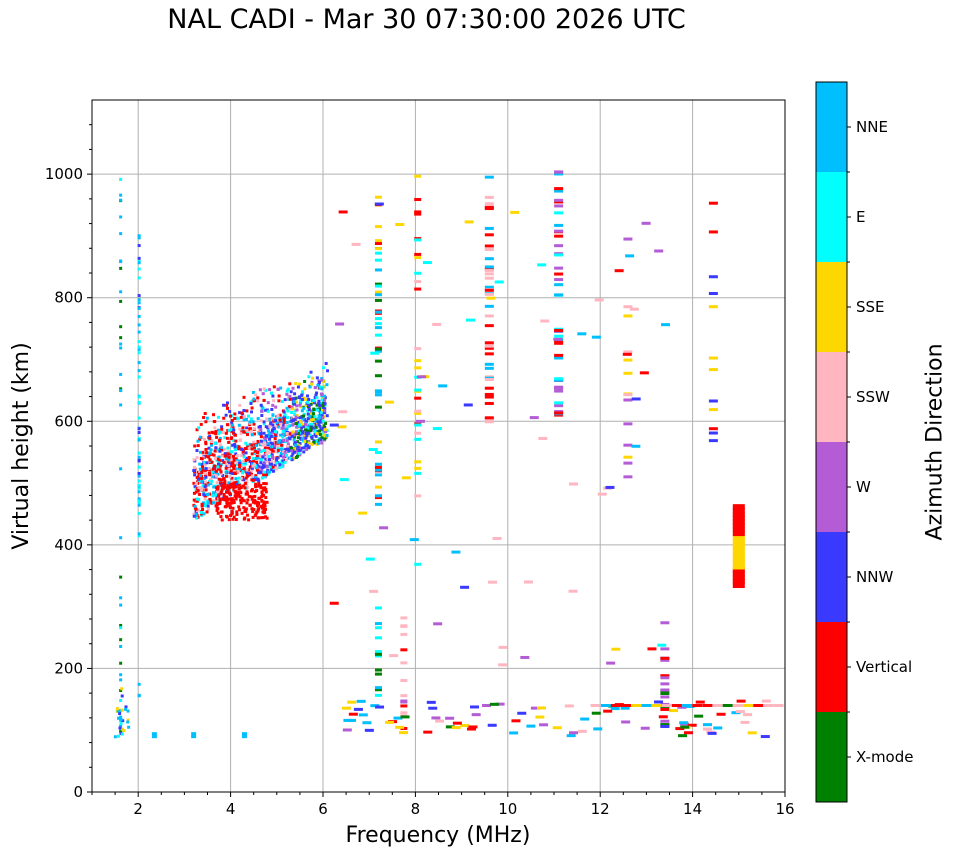 The width and height of the screenshot is (958, 857). I want to click on colorbar-tick-label: W, so click(863, 487).